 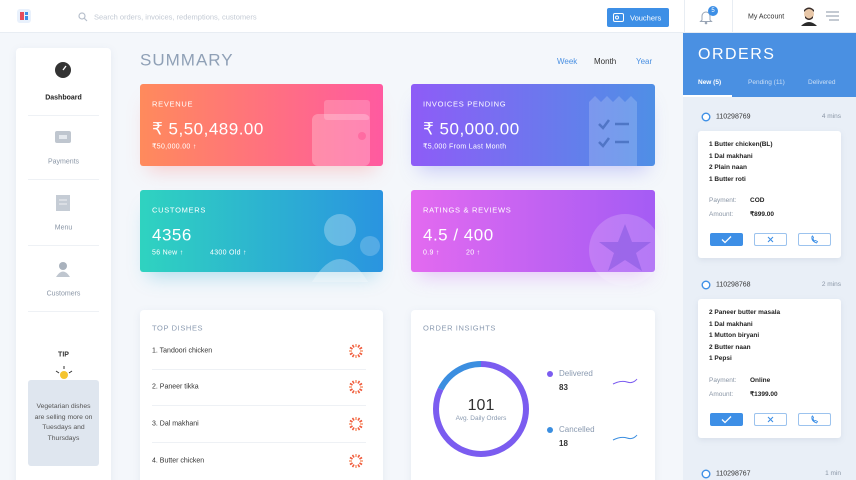 What do you see at coordinates (168, 253) in the screenshot?
I see `card-subtext: 56 New ↑` at bounding box center [168, 253].